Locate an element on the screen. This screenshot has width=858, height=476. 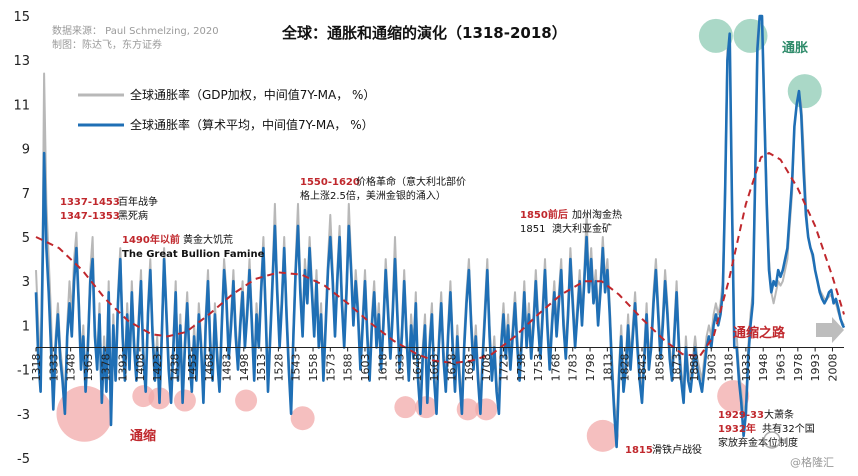
x-tick-label: 1513 is located at coordinates (261, 368).